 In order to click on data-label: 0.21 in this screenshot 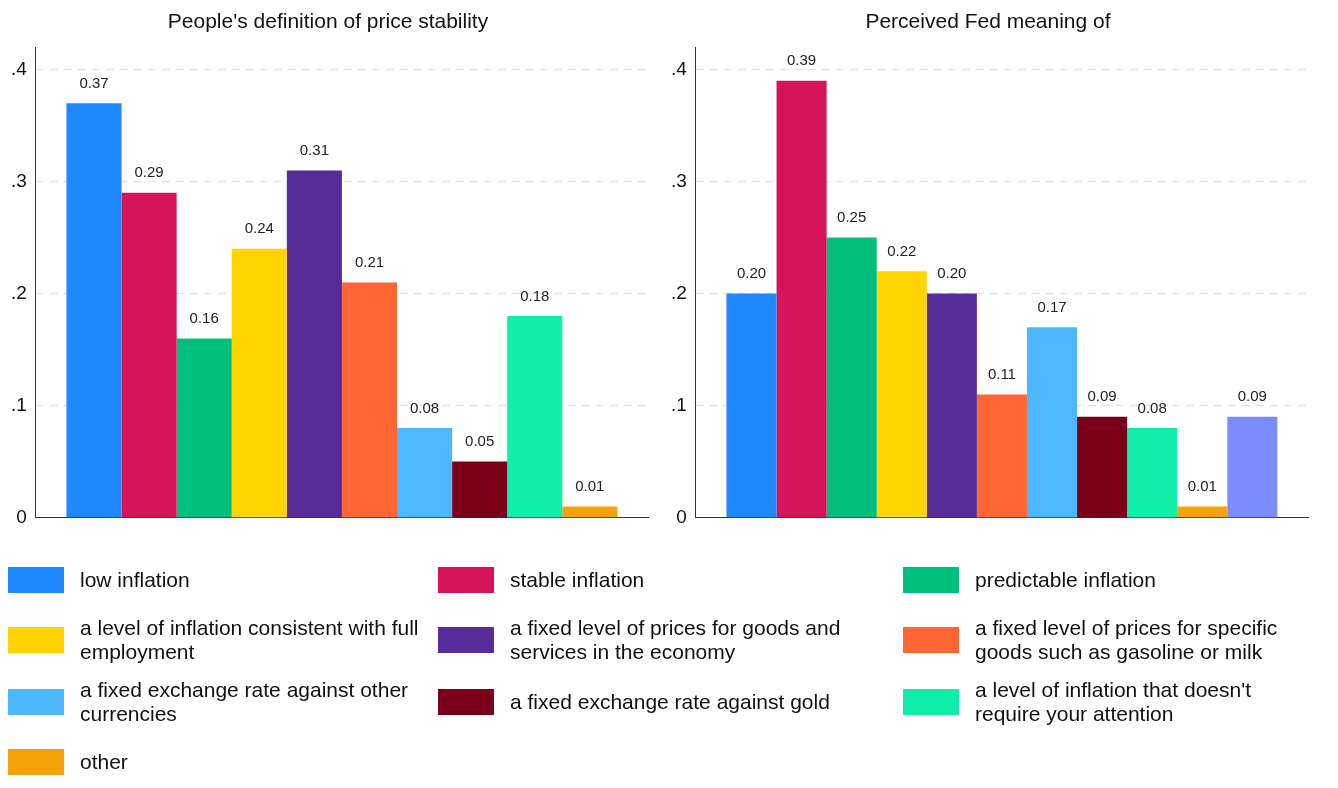, I will do `click(369, 262)`.